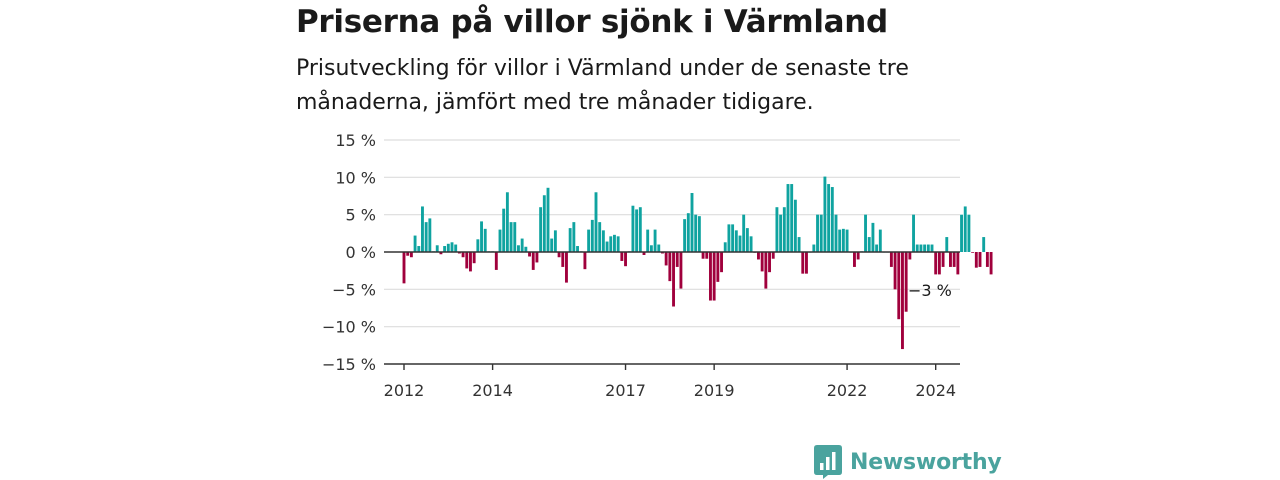 Image resolution: width=1280 pixels, height=480 pixels. Describe the element at coordinates (492, 390) in the screenshot. I see `x-tick-label: 2014` at that location.